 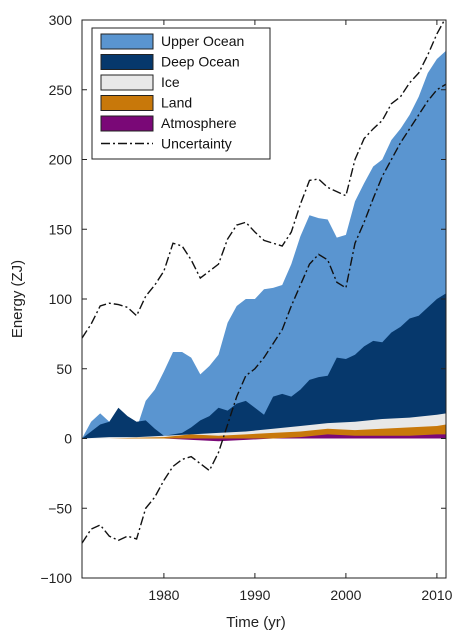 I want to click on legend-swatch-ice, so click(x=127, y=82).